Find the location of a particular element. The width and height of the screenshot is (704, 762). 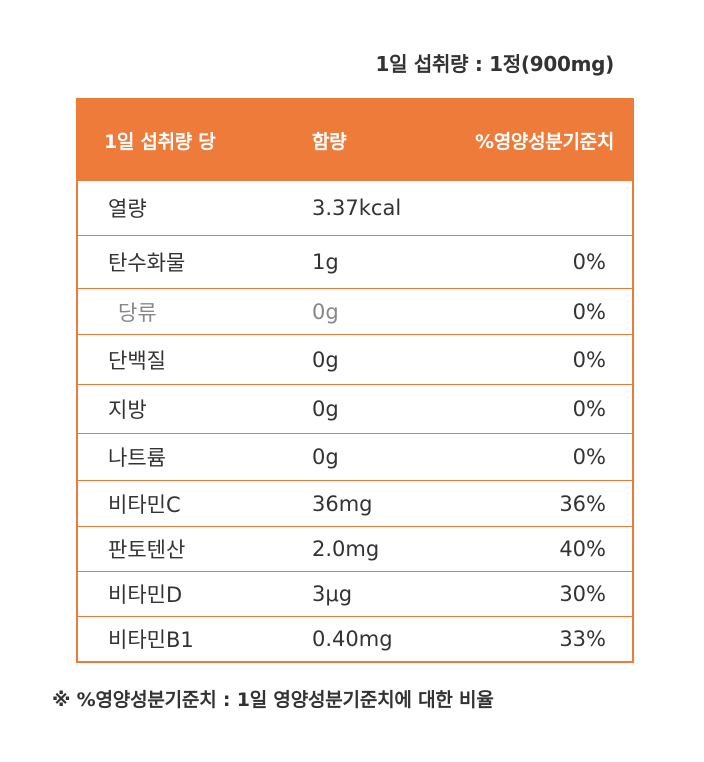

table-row: 비타민B1 0.40mg 33% is located at coordinates (355, 638).